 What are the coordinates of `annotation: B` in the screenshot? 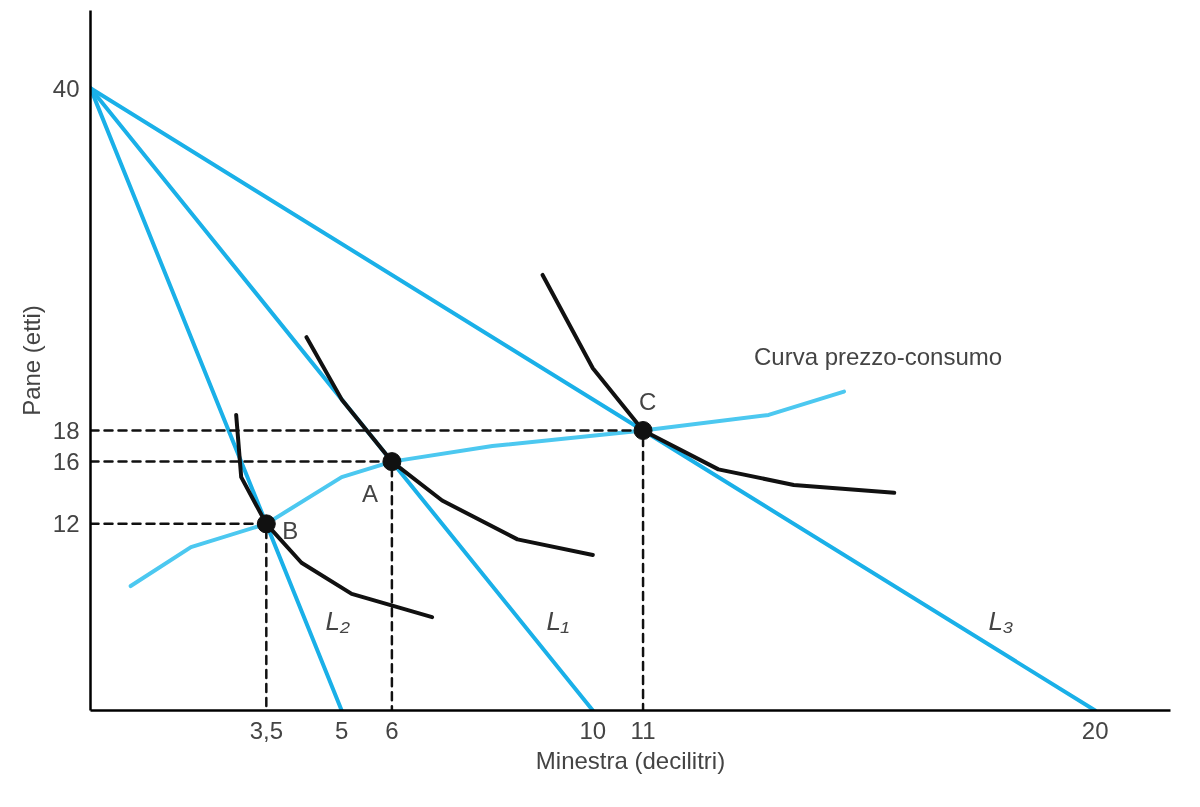 It's located at (290, 530).